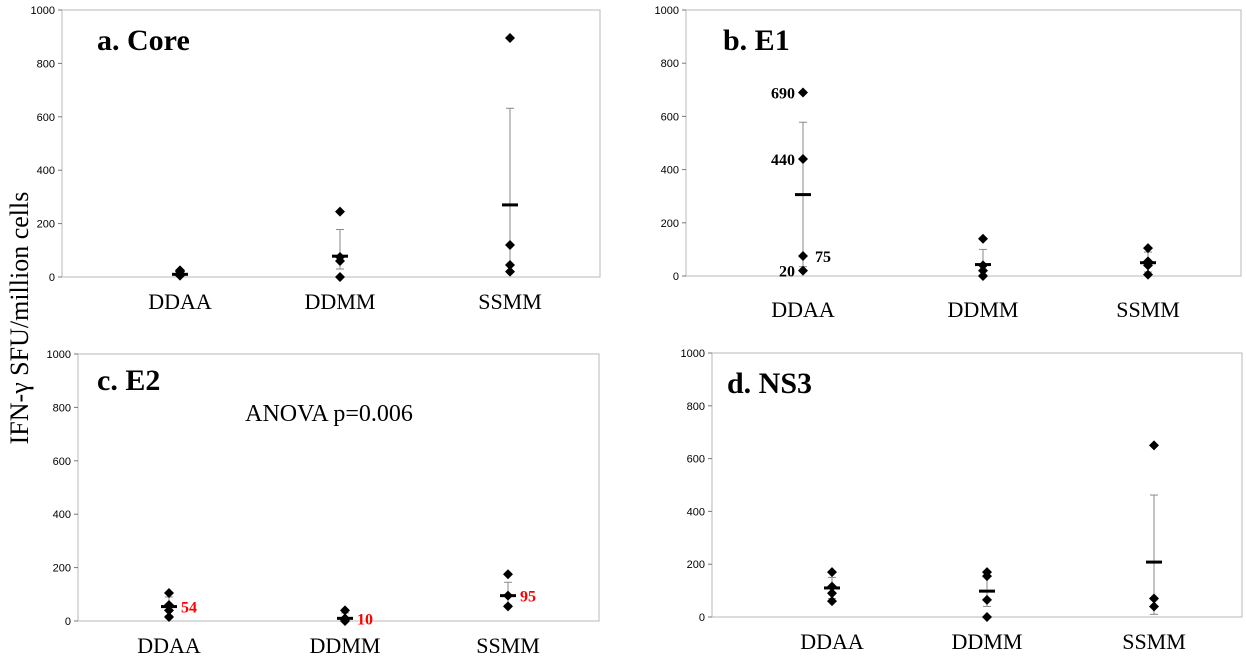 The image size is (1246, 667). What do you see at coordinates (128, 380) in the screenshot?
I see `panel-title: c. E2` at bounding box center [128, 380].